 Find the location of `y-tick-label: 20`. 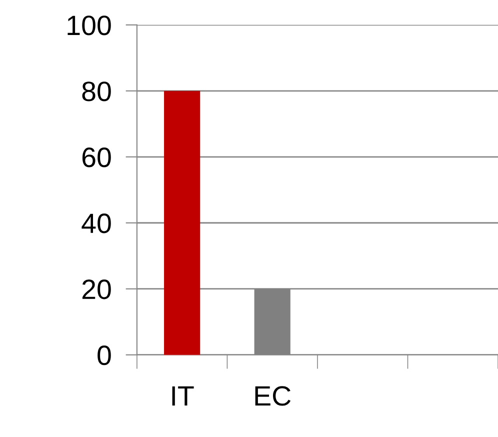

y-tick-label: 20 is located at coordinates (96, 290).